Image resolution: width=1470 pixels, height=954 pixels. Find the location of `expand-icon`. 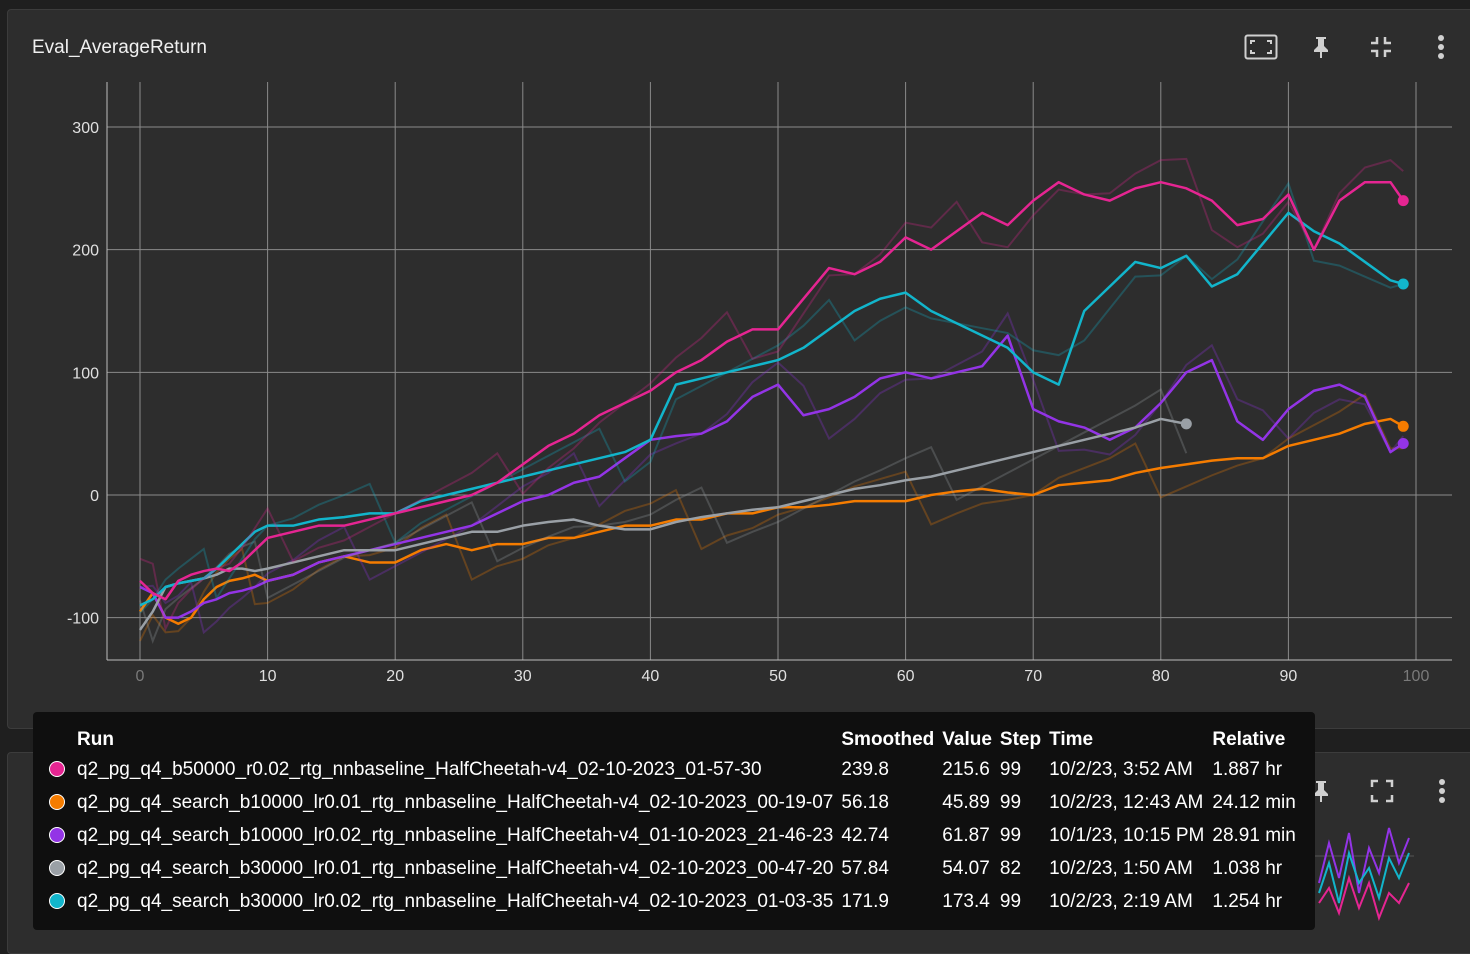

expand-icon is located at coordinates (1382, 791).